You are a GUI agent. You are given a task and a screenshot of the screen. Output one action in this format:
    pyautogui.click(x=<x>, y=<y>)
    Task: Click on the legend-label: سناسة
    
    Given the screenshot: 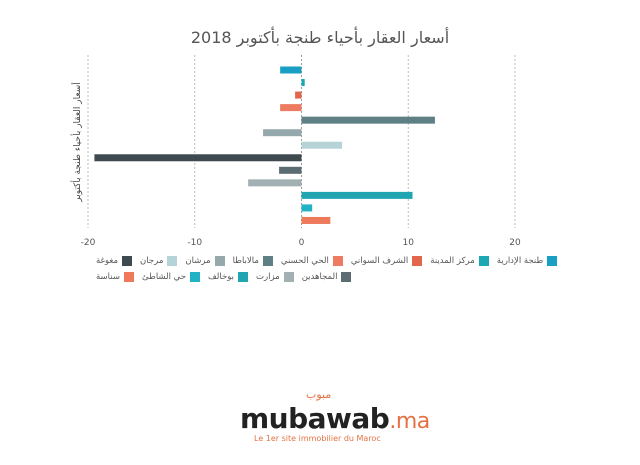 What is the action you would take?
    pyautogui.click(x=108, y=277)
    